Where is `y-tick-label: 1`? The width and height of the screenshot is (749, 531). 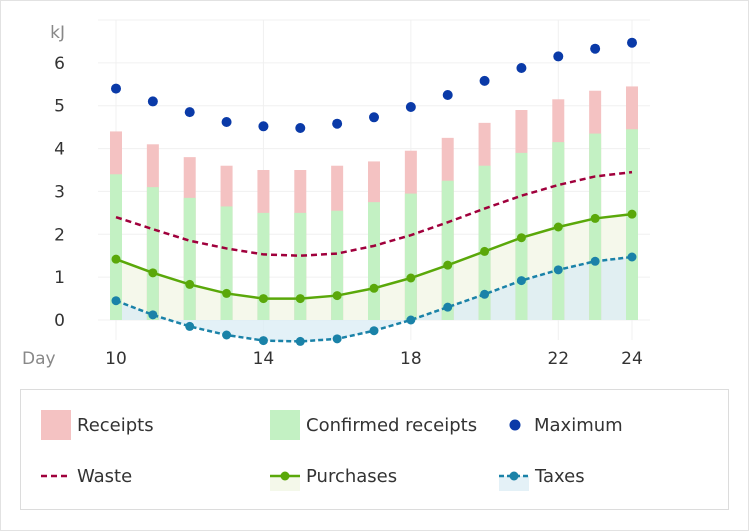 y-tick-label: 1 is located at coordinates (59, 278).